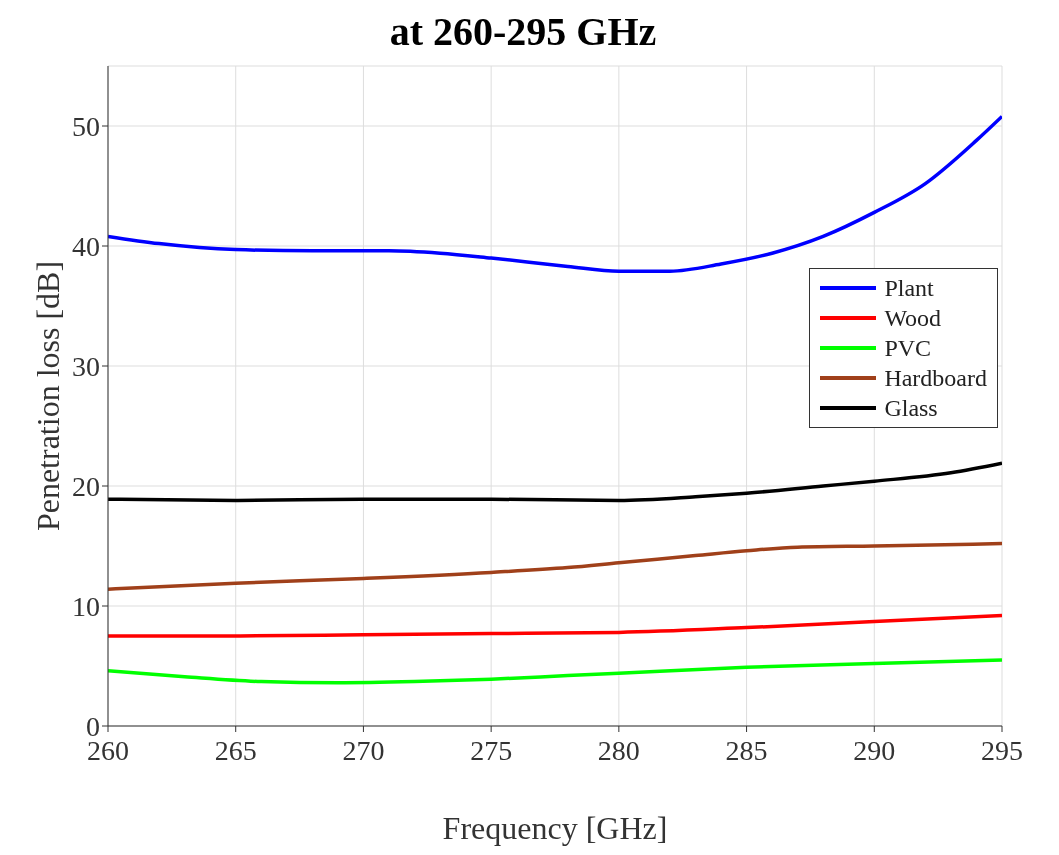 This screenshot has height=855, width=1059. Describe the element at coordinates (235, 750) in the screenshot. I see `x-tick-label: 265` at that location.